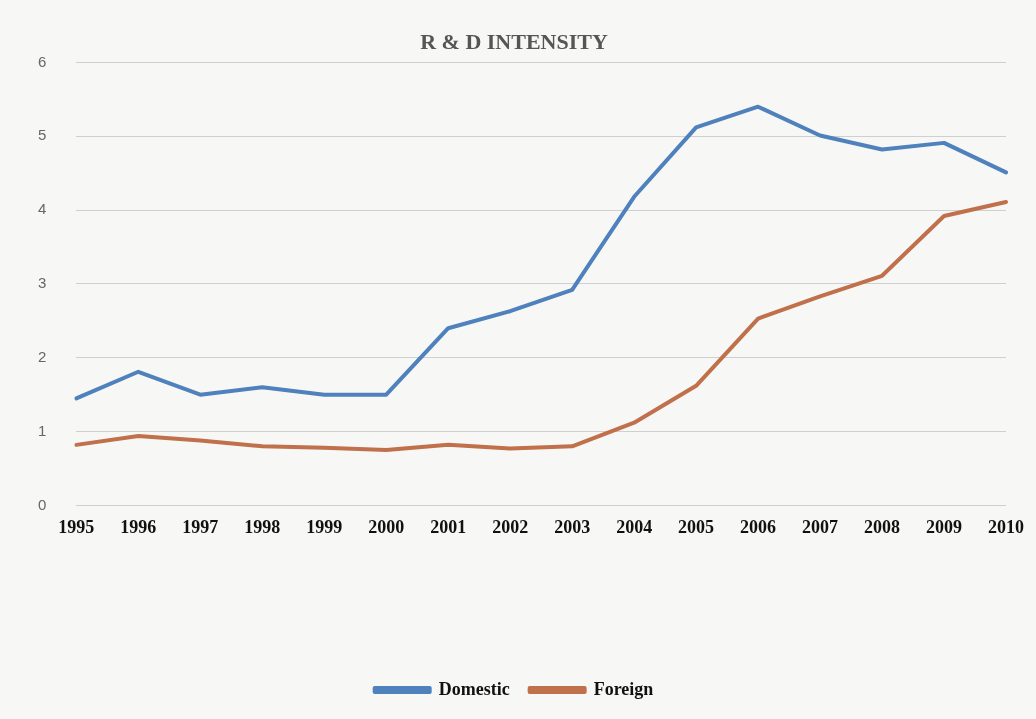 This screenshot has height=719, width=1036. What do you see at coordinates (623, 688) in the screenshot?
I see `legend-label: Foreign` at bounding box center [623, 688].